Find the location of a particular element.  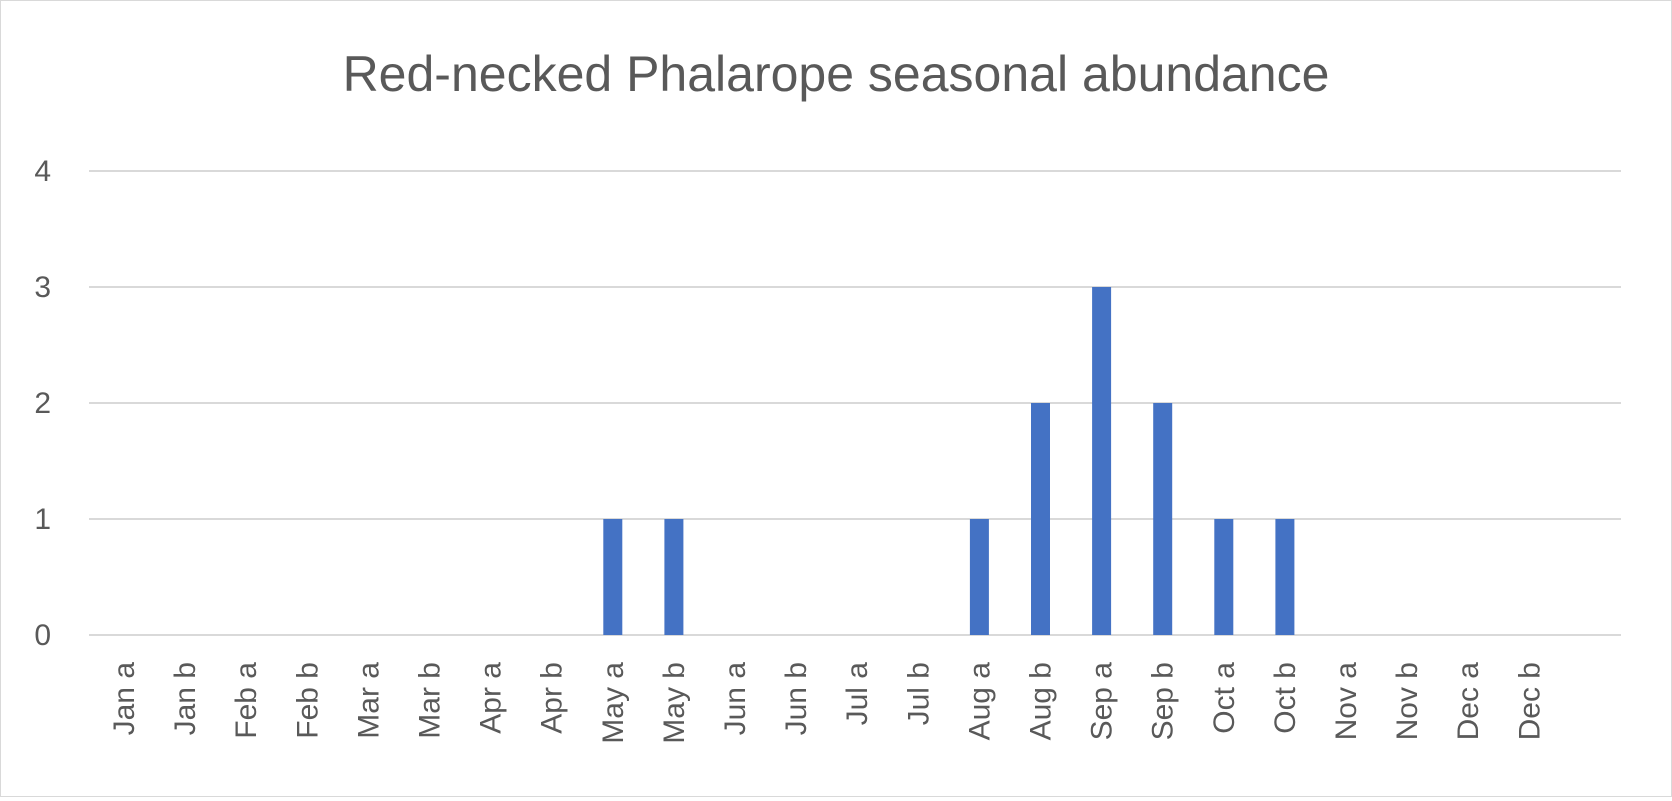

y-tick-label: 2 is located at coordinates (42, 403).